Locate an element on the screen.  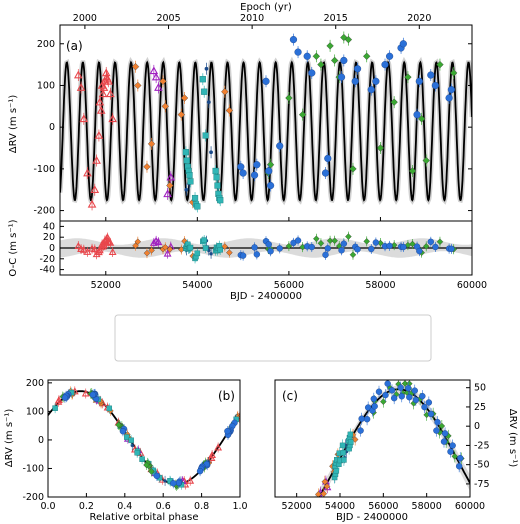
residual-point-harps is located at coordinates (158, 242).